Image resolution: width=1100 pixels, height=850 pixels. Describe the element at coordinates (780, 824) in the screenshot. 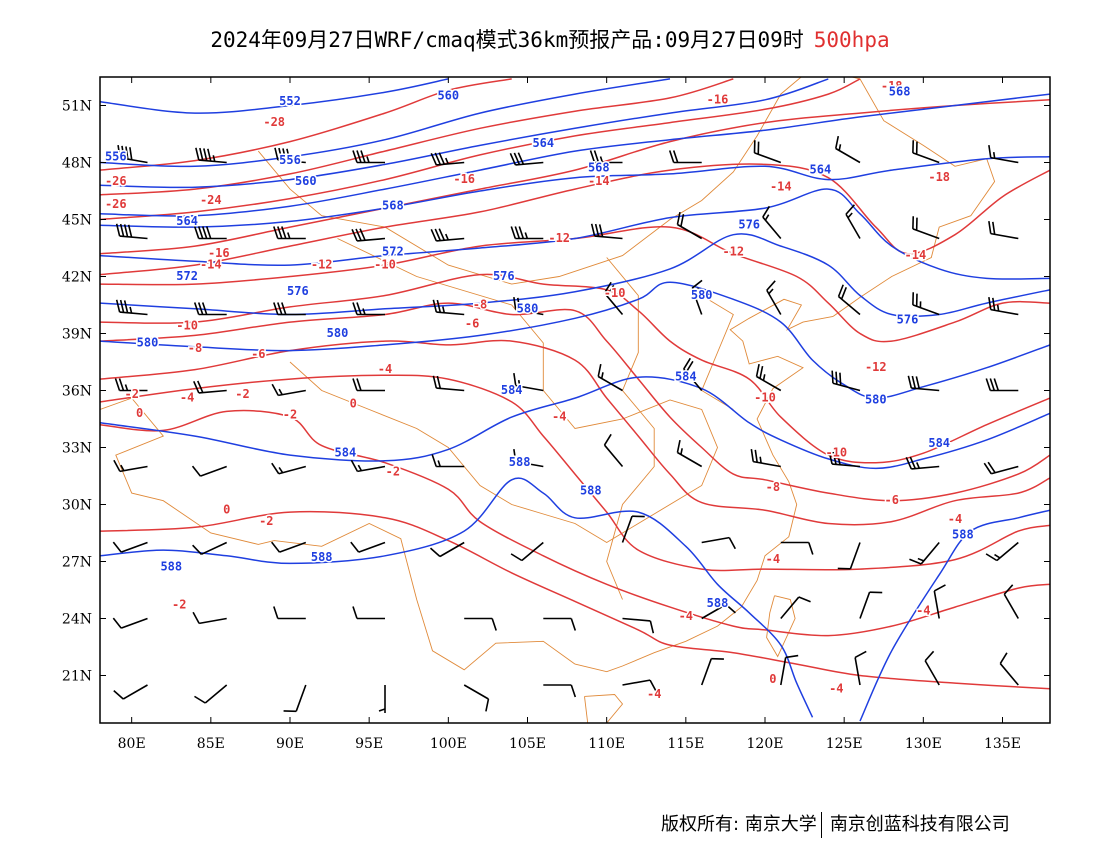

I see `copyright-org-nju: 南京大学` at that location.